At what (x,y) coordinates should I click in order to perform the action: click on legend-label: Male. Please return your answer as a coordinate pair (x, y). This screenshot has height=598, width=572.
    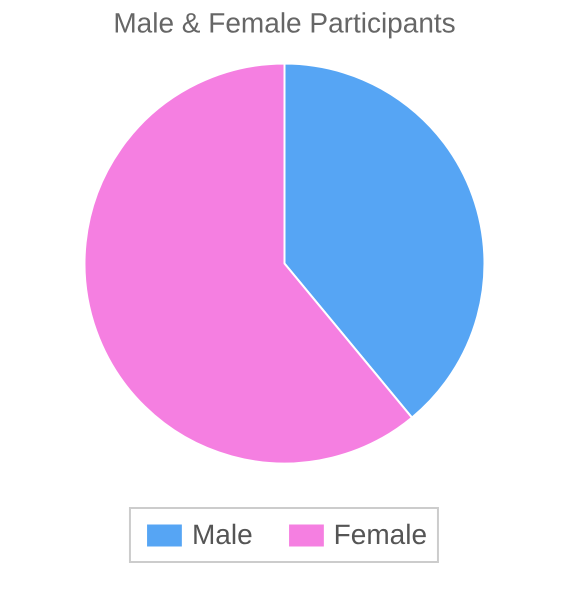
    Looking at the image, I should click on (222, 535).